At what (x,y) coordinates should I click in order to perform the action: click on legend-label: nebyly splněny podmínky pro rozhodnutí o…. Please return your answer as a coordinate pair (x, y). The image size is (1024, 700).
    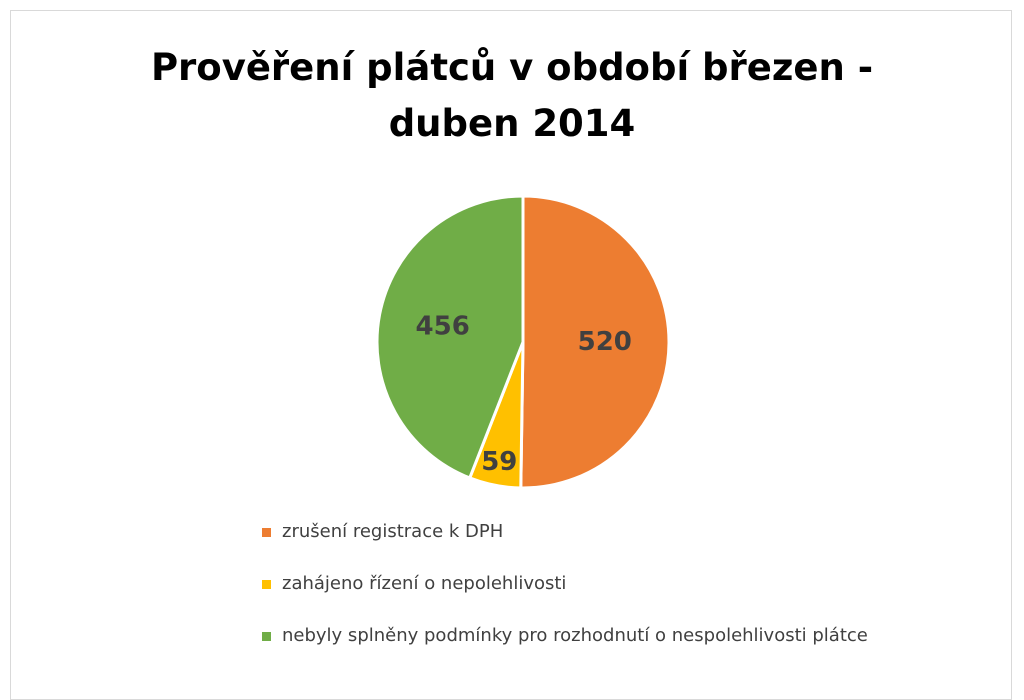
    Looking at the image, I should click on (575, 635).